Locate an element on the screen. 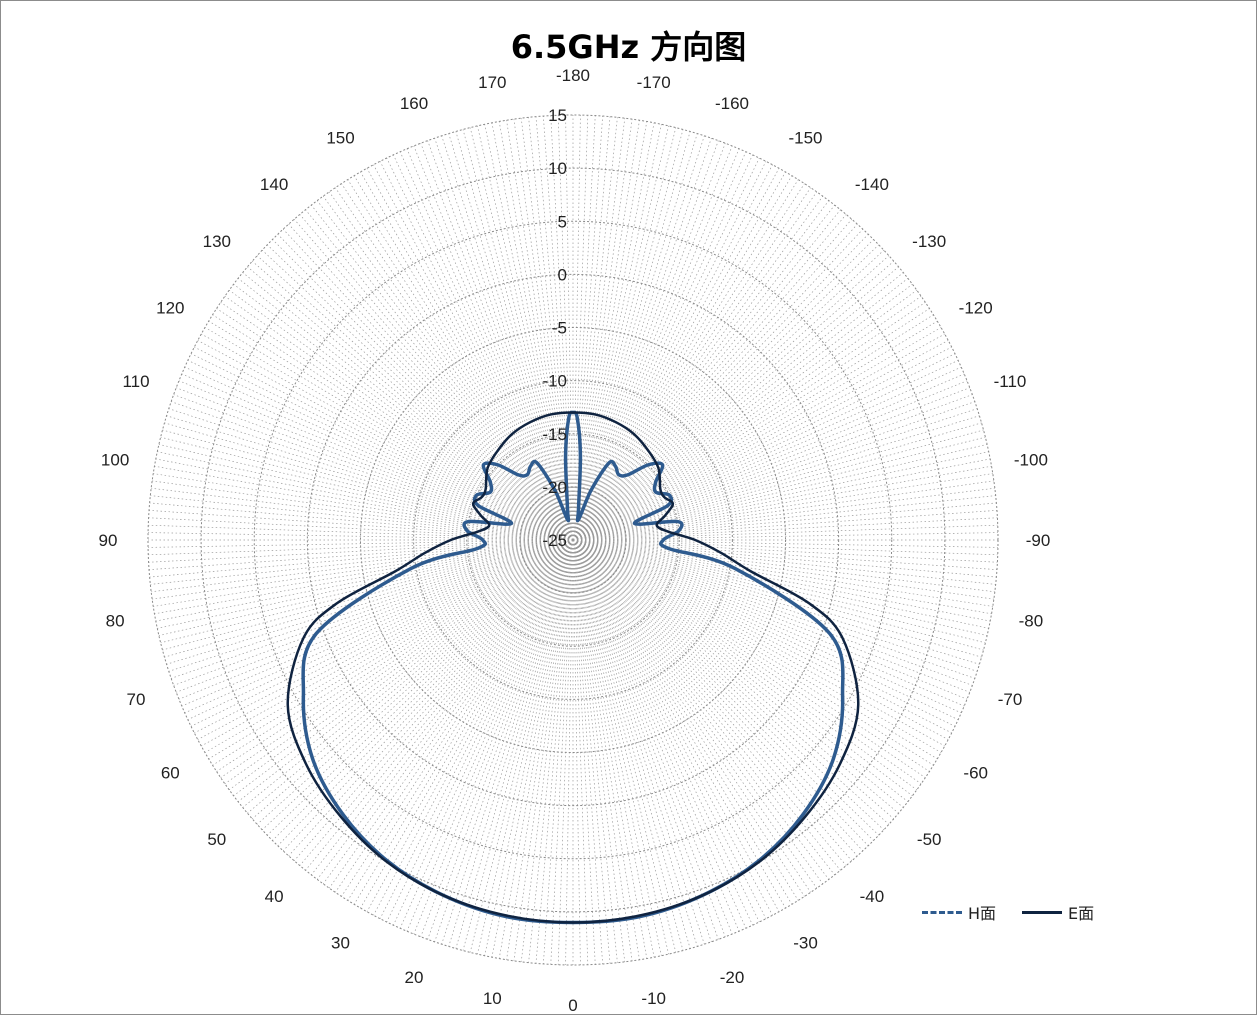 Image resolution: width=1257 pixels, height=1015 pixels. angle-tick-label: 100 is located at coordinates (115, 459).